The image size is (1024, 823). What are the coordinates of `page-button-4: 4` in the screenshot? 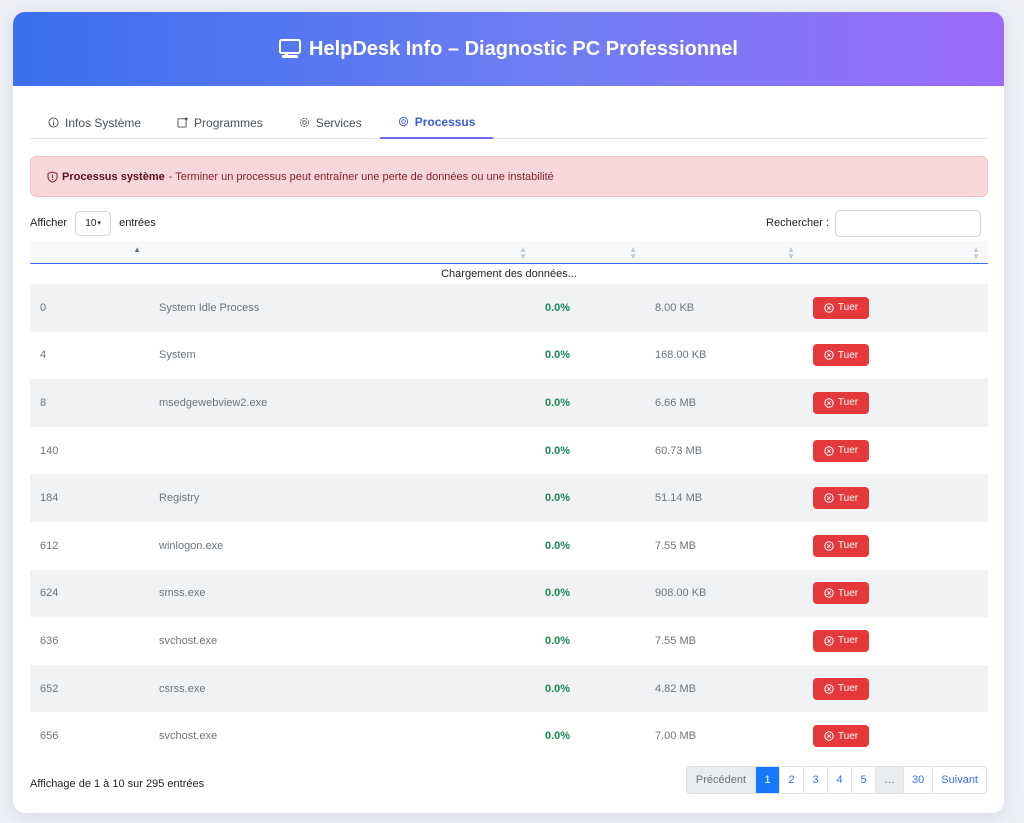 It's located at (839, 780).